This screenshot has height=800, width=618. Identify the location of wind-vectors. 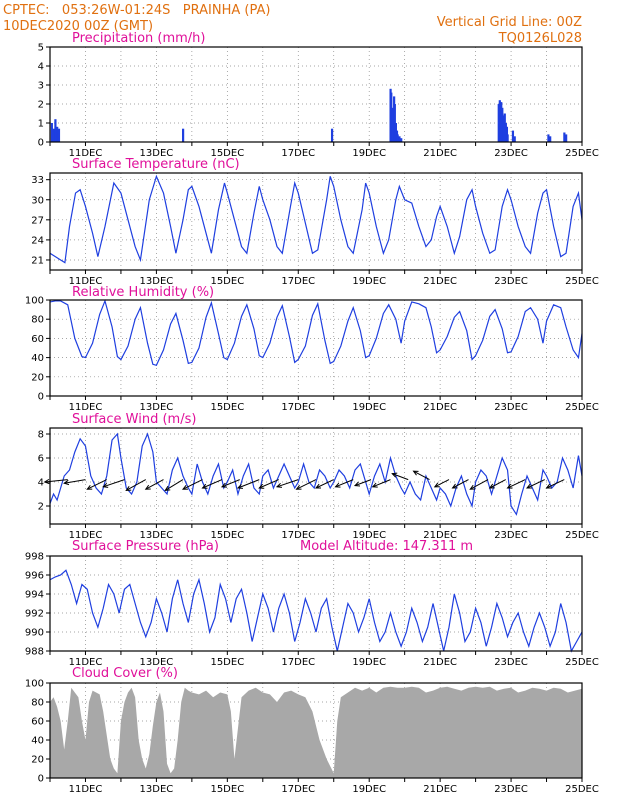
(304, 480).